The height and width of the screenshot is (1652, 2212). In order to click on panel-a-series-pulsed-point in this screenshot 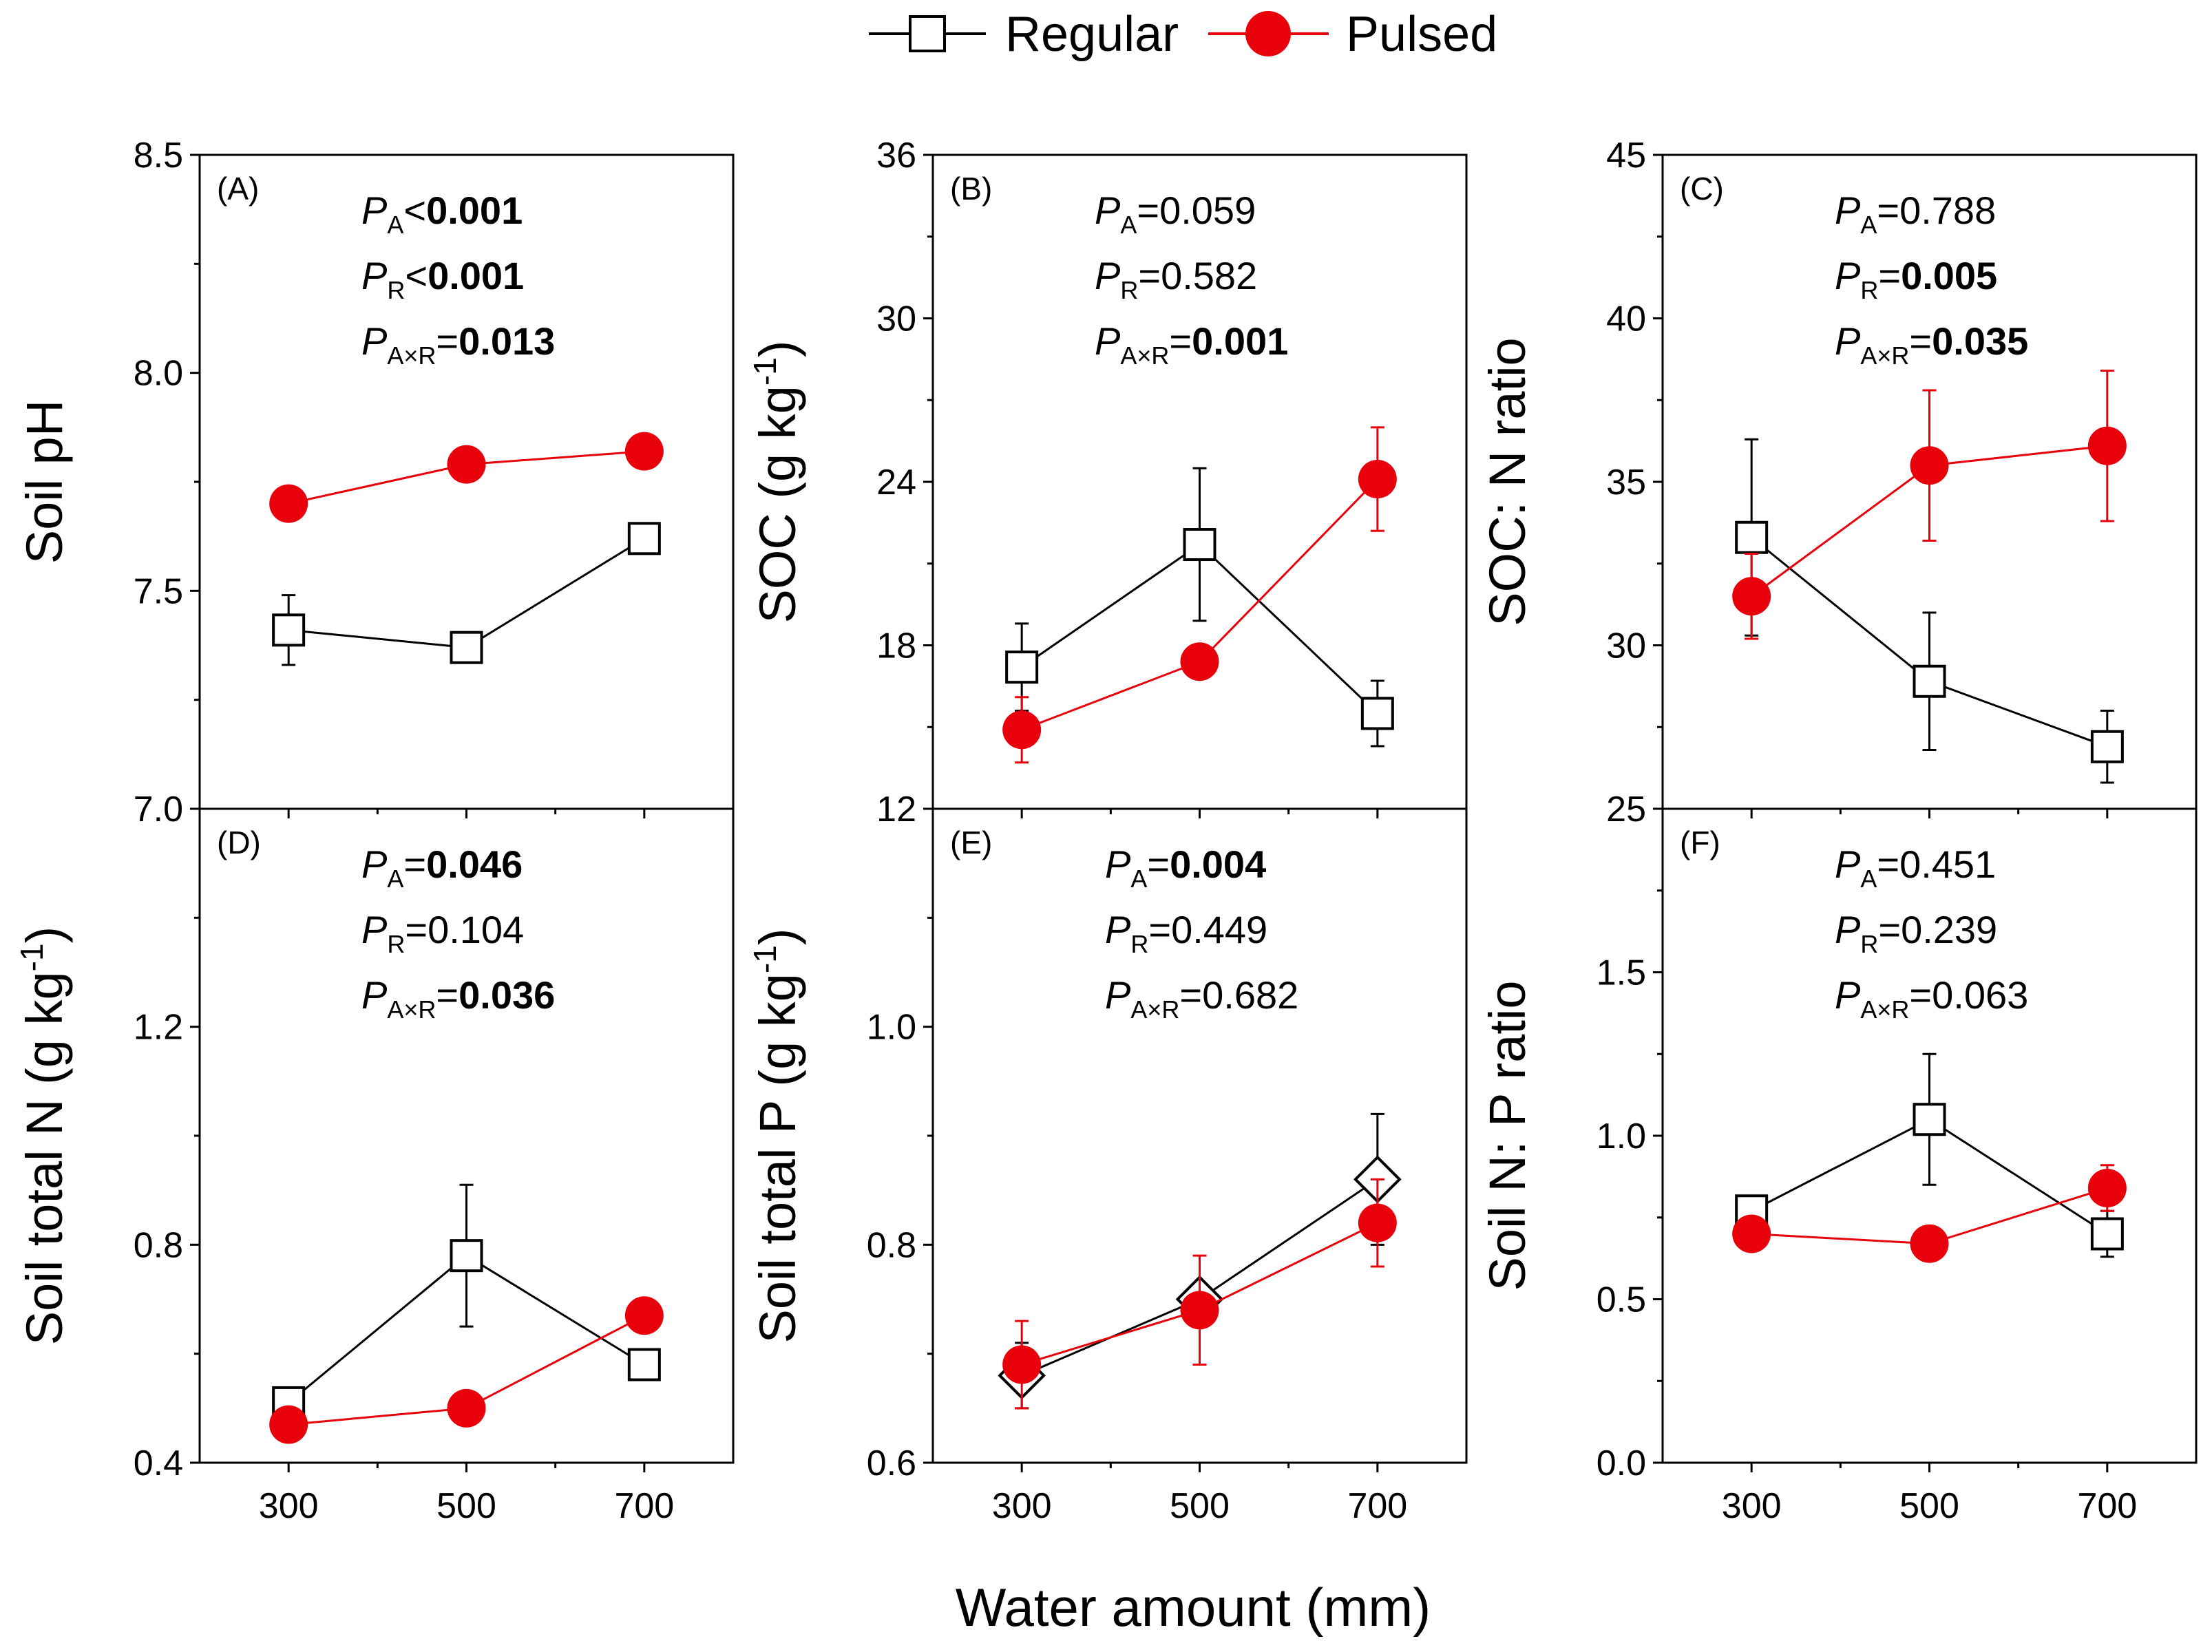, I will do `click(288, 503)`.